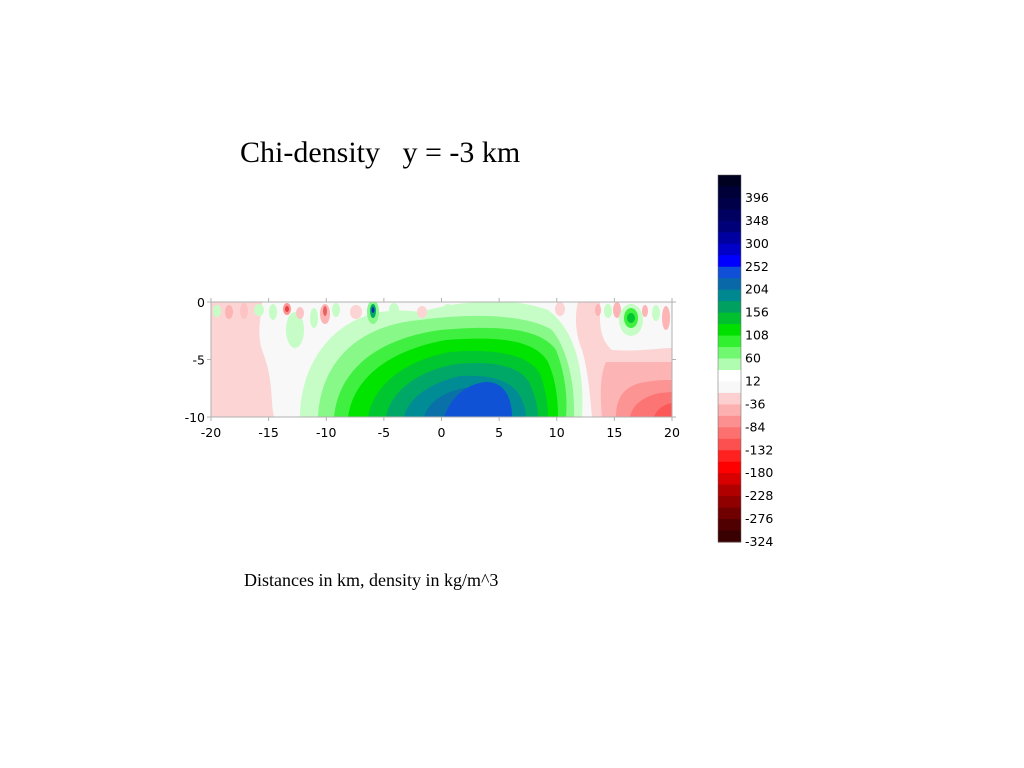 This screenshot has height=768, width=1024. Describe the element at coordinates (755, 403) in the screenshot. I see `colorbar-label: -36` at that location.